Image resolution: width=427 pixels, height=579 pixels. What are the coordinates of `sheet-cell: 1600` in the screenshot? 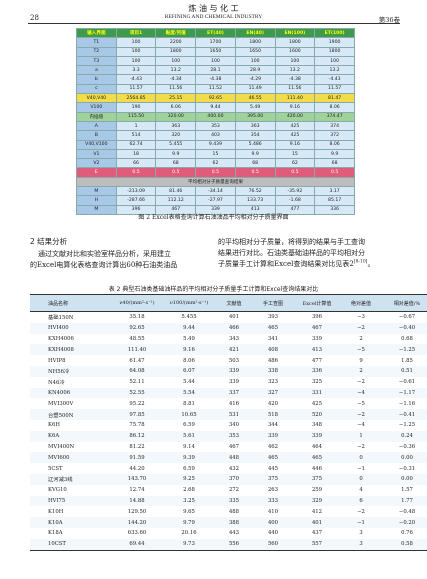 It's located at (295, 51).